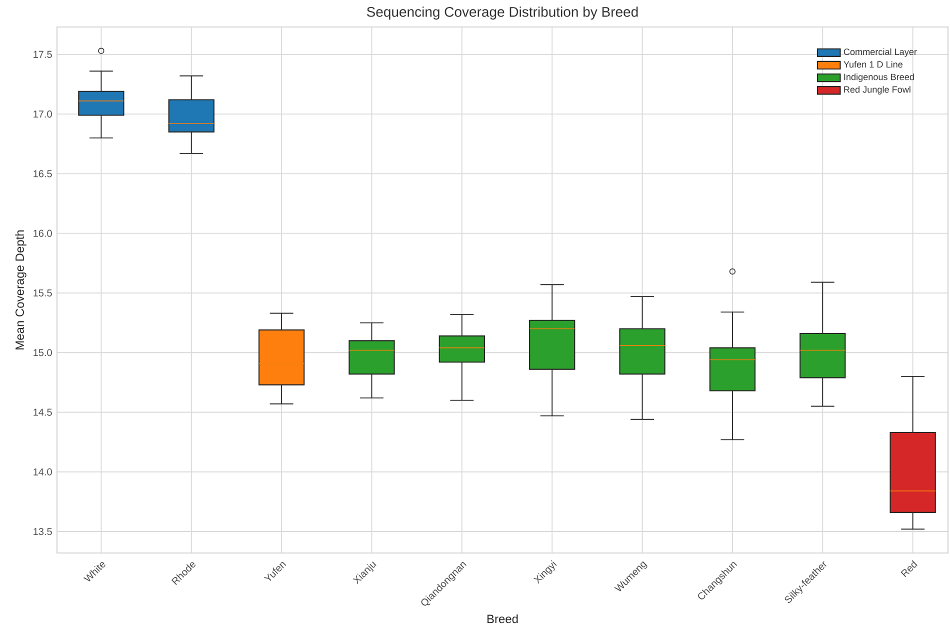 The image size is (950, 632). What do you see at coordinates (43, 352) in the screenshot?
I see `y-tick-label: 15.0` at bounding box center [43, 352].